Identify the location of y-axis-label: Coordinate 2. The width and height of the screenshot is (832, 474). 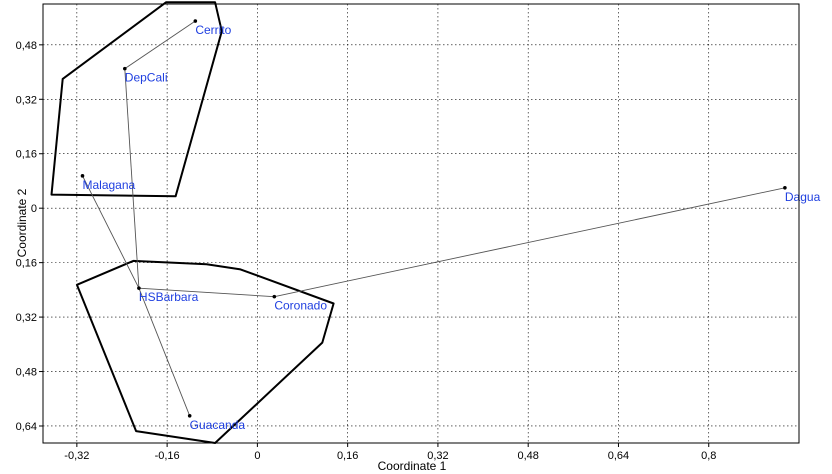
(22, 222).